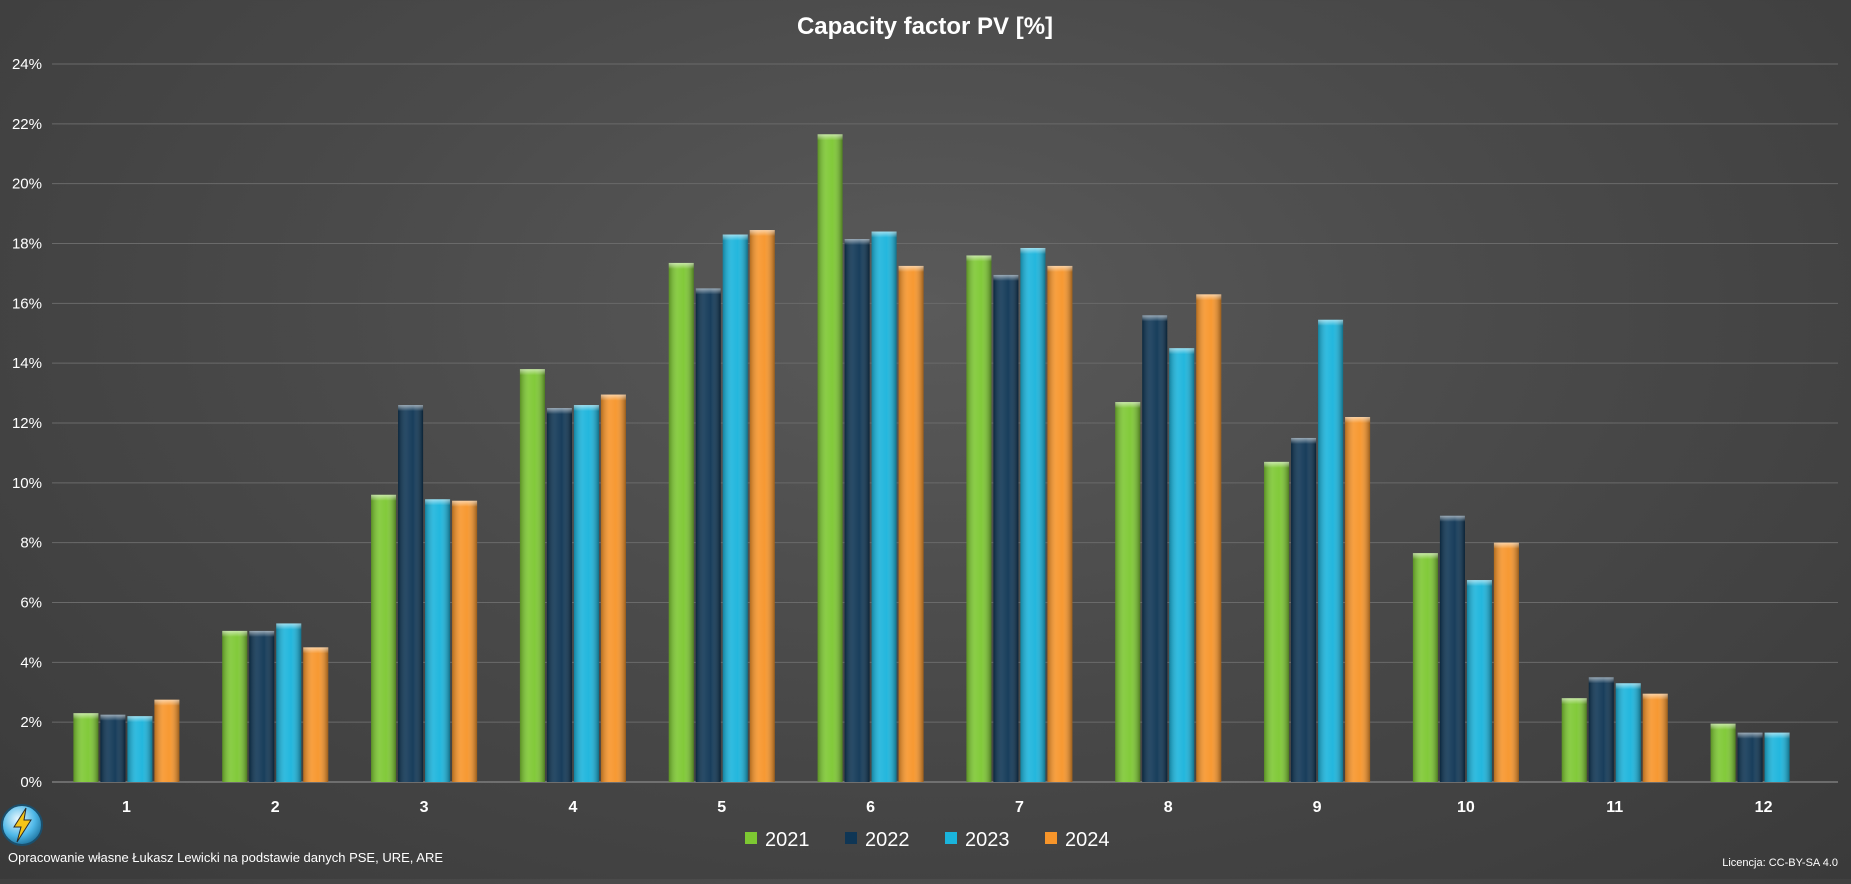 This screenshot has width=1851, height=884. Describe the element at coordinates (31, 722) in the screenshot. I see `y-tick-label: 2%` at that location.